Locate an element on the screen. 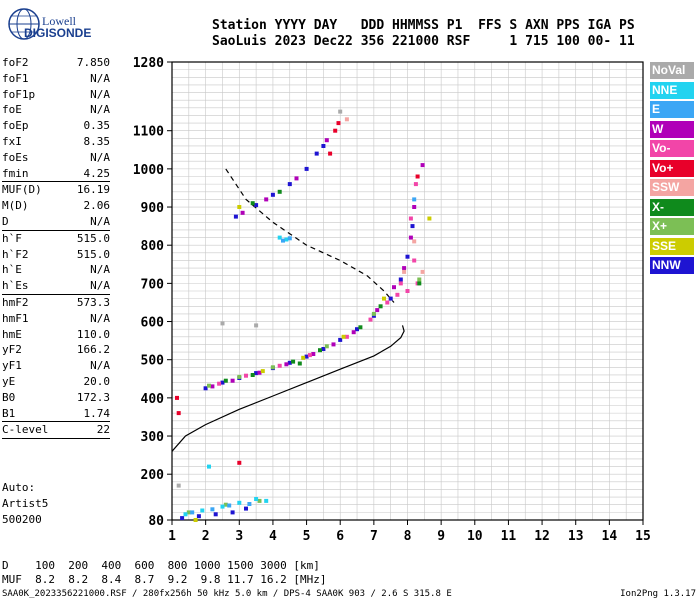 The image size is (700, 600). y-tick-label: 300 is located at coordinates (153, 437).